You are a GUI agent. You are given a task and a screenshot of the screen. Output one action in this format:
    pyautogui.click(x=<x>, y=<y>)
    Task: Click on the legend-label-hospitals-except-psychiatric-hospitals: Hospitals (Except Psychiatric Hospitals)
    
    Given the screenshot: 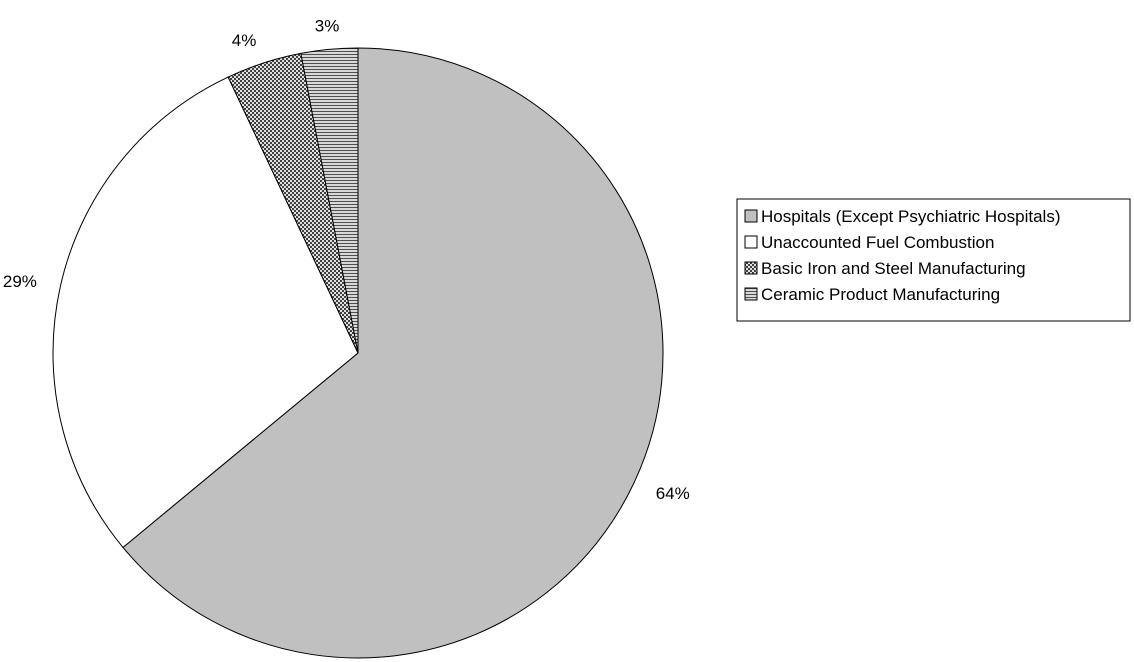 What is the action you would take?
    pyautogui.click(x=910, y=216)
    